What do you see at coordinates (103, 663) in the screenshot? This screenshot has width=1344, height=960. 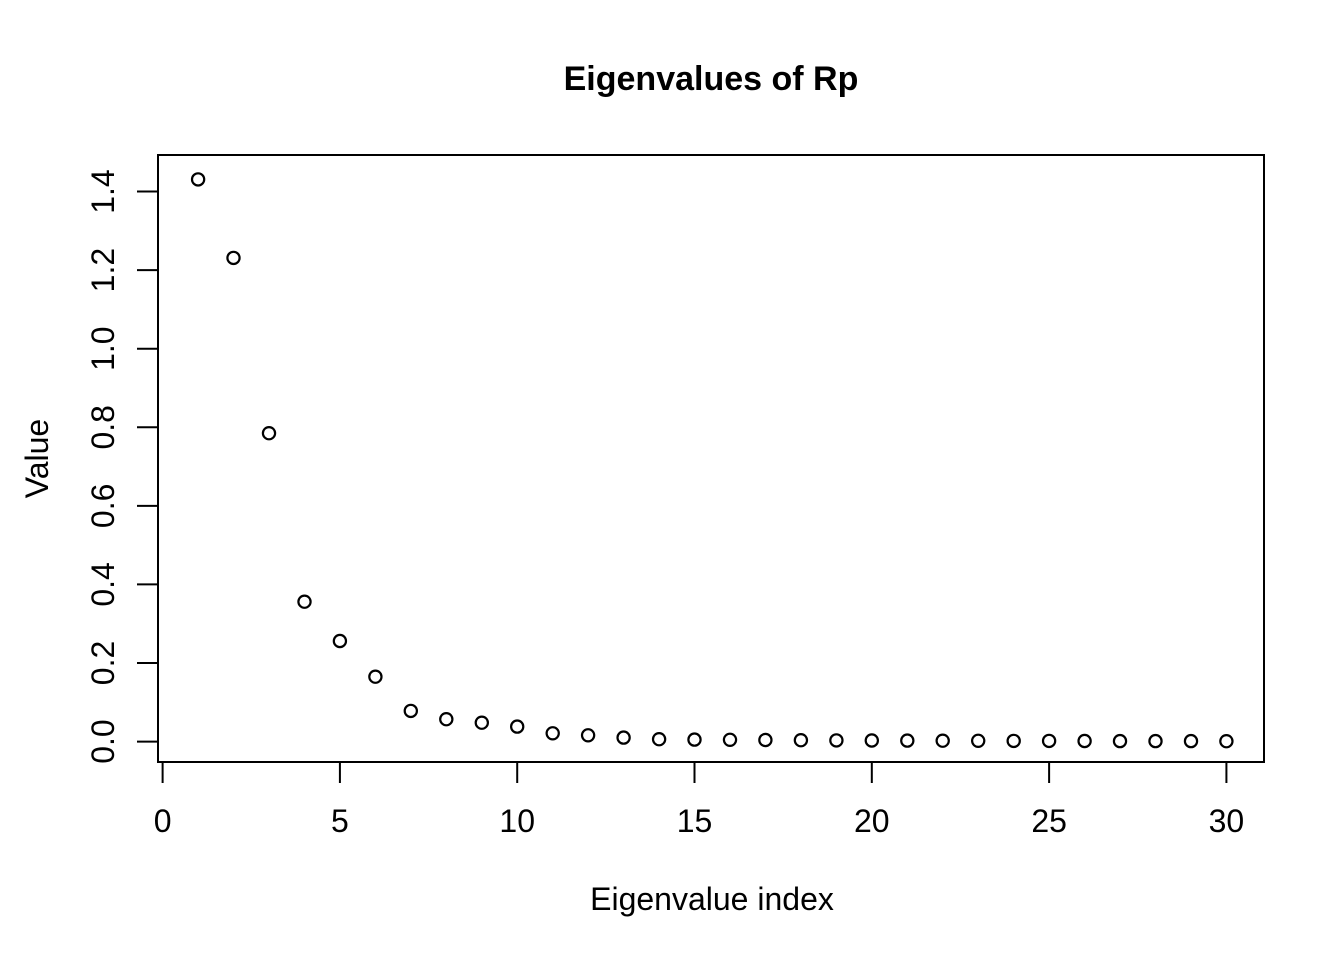 I see `y-tick-label: 0.2` at bounding box center [103, 663].